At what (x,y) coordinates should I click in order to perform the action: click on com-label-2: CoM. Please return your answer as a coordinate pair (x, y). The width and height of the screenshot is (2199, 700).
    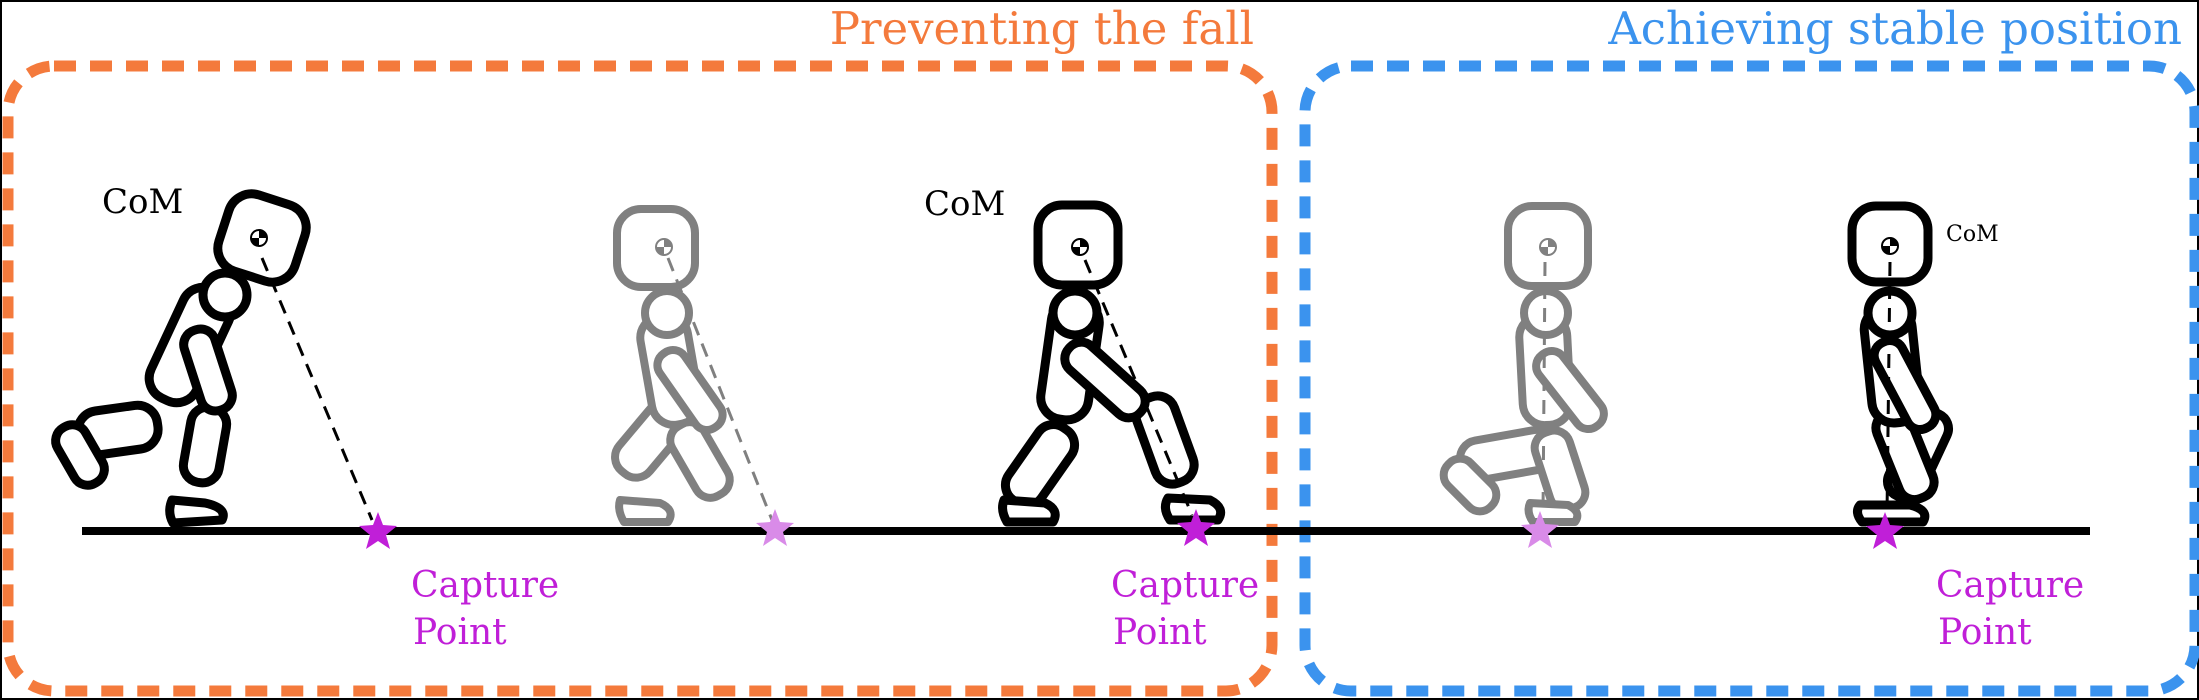
    Looking at the image, I should click on (964, 204).